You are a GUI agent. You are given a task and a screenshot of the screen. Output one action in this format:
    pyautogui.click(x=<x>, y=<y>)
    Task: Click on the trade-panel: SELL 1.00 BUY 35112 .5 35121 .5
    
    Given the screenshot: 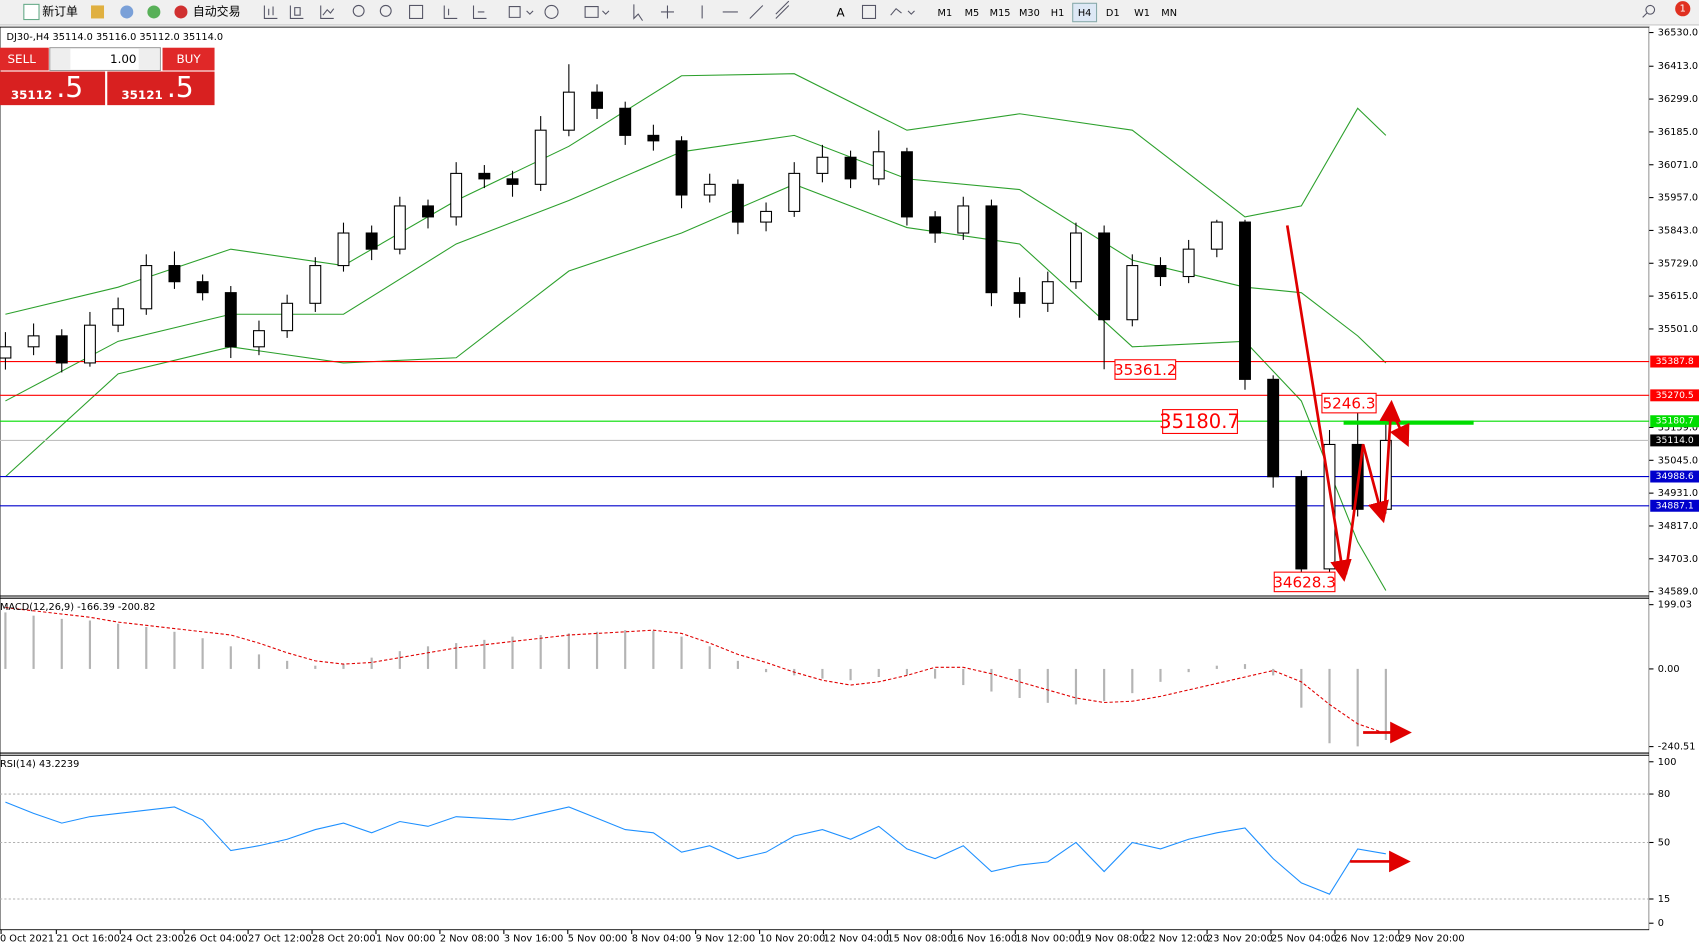 What is the action you would take?
    pyautogui.click(x=107, y=76)
    